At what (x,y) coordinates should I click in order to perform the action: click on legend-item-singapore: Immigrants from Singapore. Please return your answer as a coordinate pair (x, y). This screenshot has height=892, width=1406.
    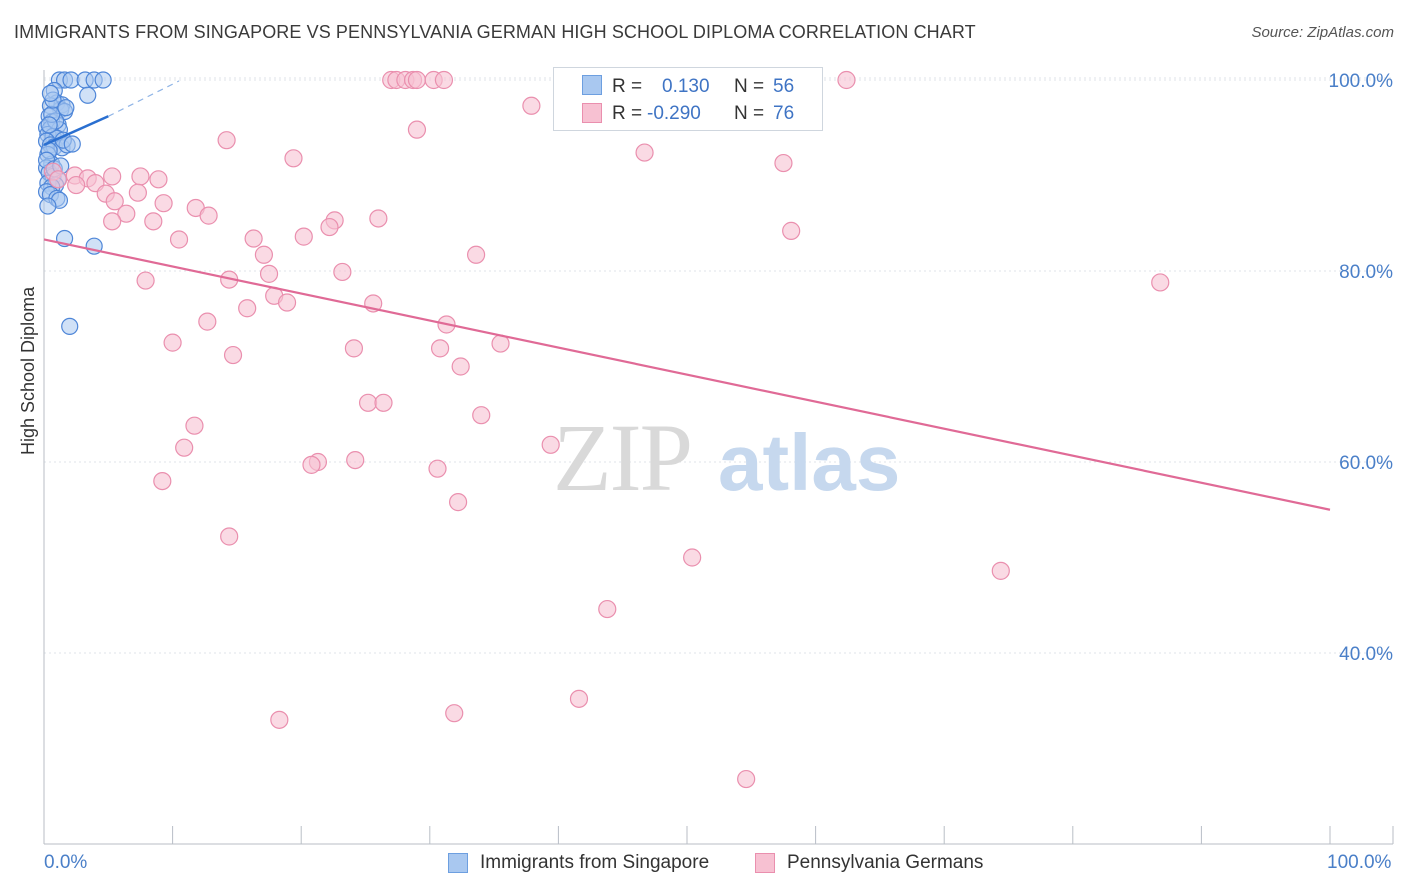
    Looking at the image, I should click on (578, 863).